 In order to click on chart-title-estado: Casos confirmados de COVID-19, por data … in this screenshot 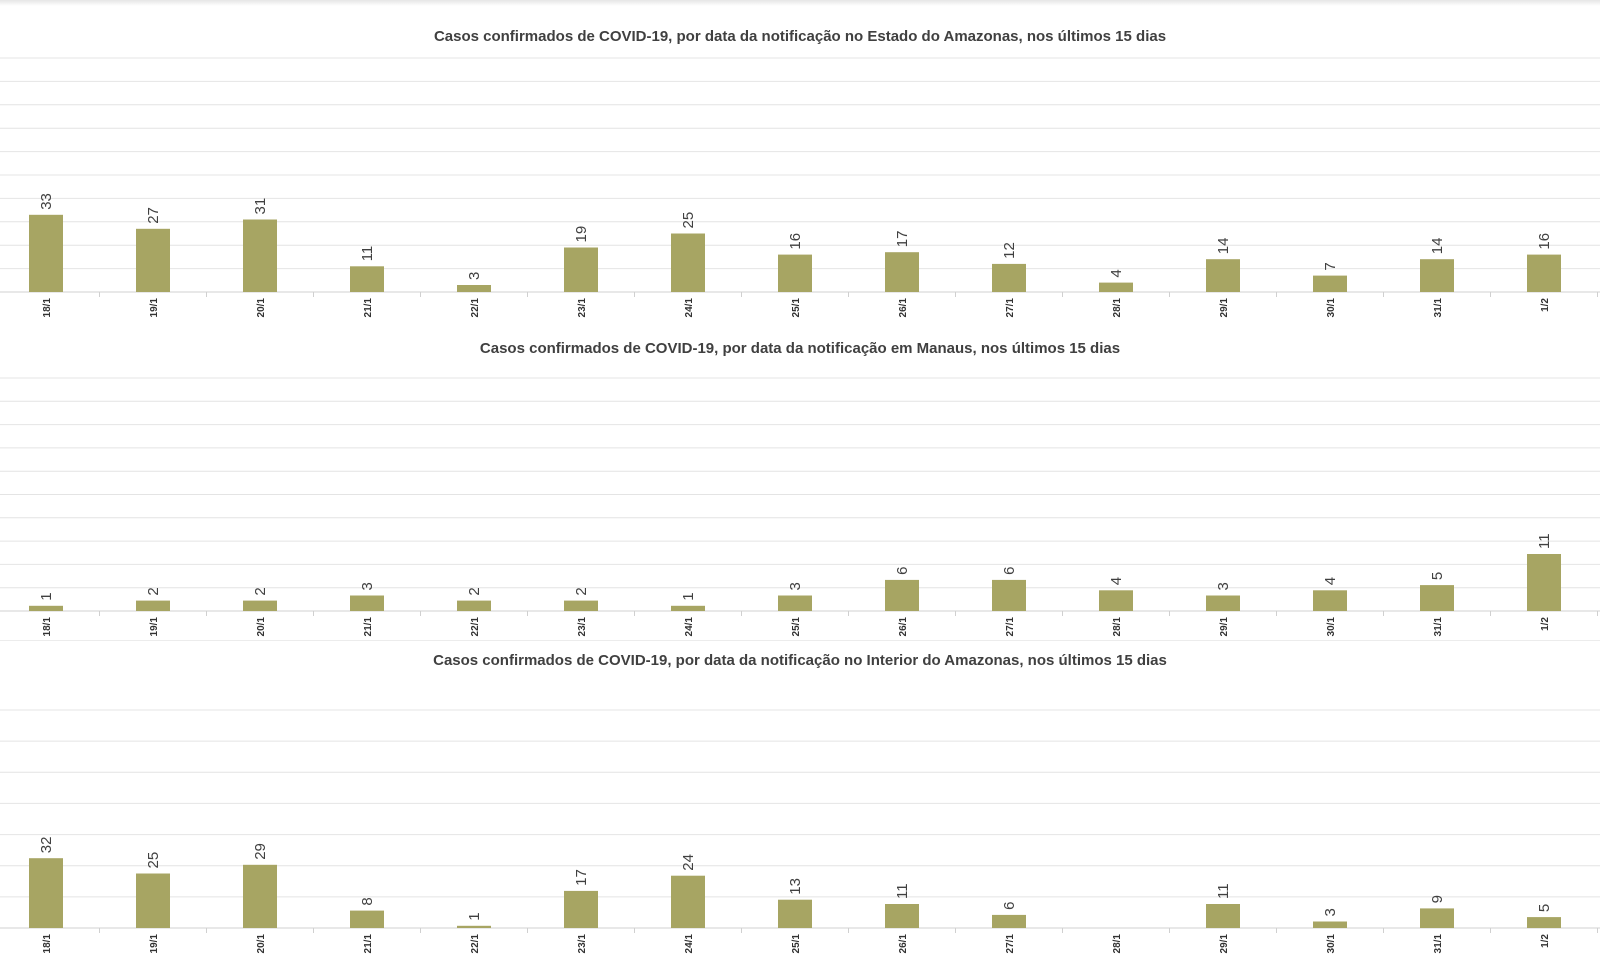, I will do `click(800, 36)`.